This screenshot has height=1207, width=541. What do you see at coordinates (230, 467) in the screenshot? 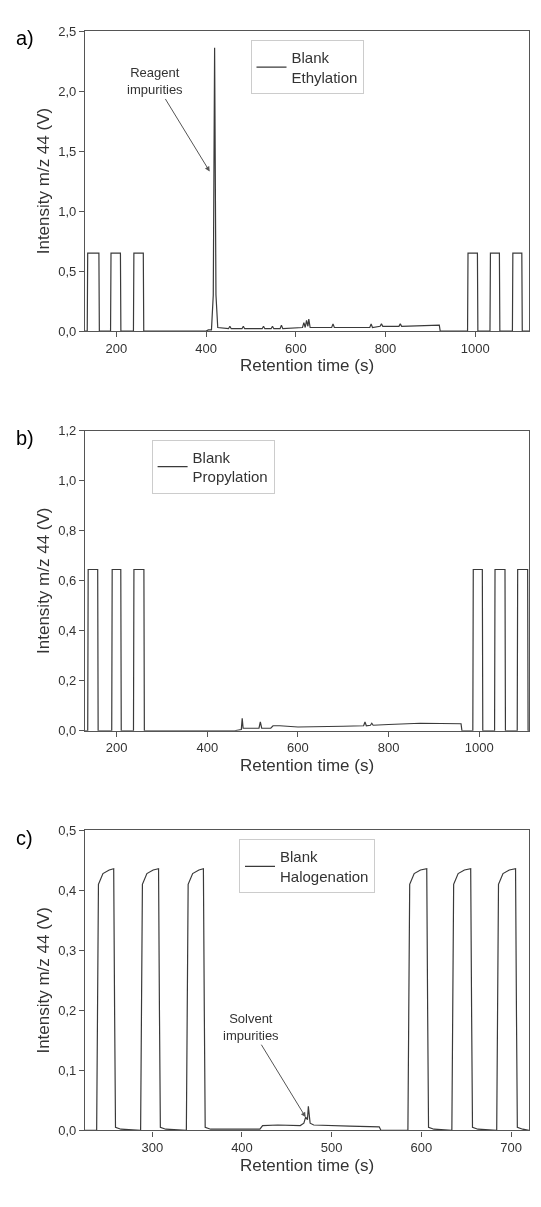
I see `legend-label: Blank Propylation` at bounding box center [230, 467].